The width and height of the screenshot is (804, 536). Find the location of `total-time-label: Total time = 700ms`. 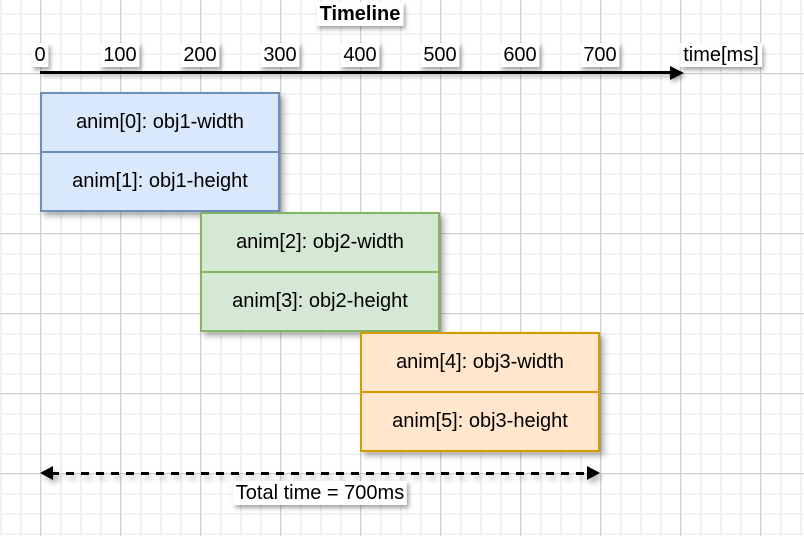

total-time-label: Total time = 700ms is located at coordinates (320, 493).